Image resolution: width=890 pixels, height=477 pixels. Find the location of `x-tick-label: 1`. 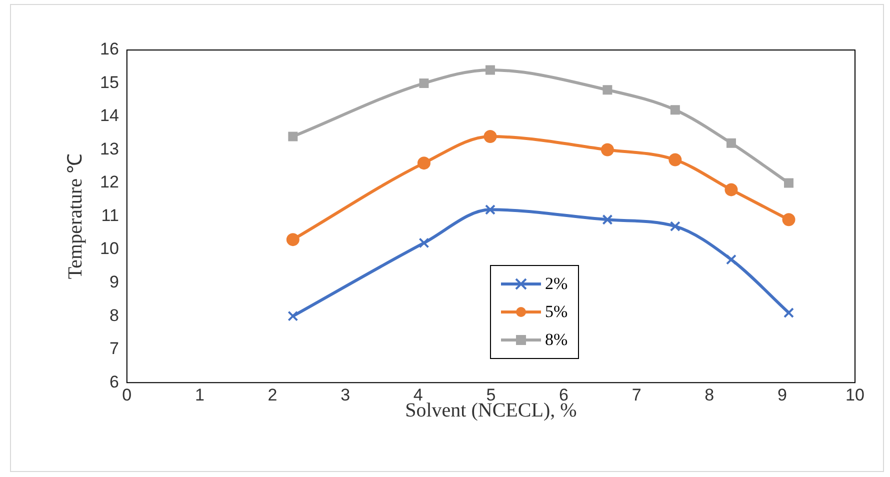

x-tick-label: 1 is located at coordinates (199, 394).